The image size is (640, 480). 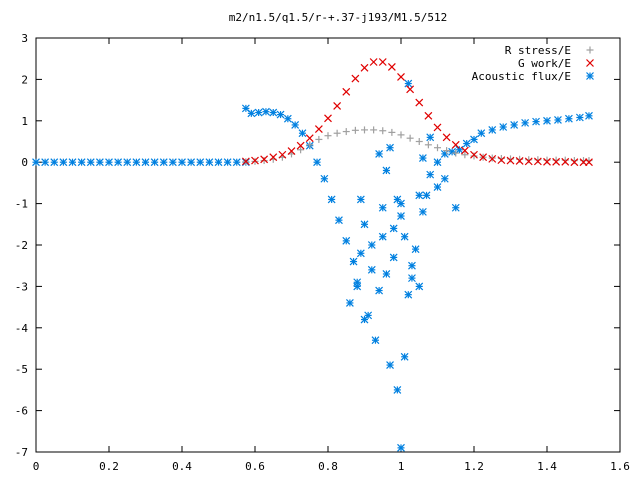 I want to click on y-tick-label: 3, so click(x=24, y=38).